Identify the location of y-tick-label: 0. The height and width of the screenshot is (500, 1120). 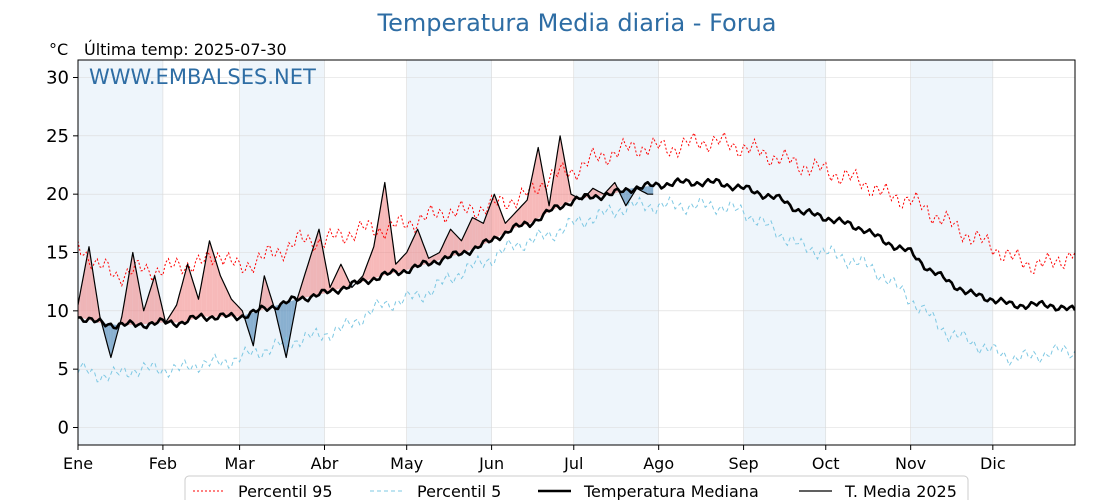
(63, 428).